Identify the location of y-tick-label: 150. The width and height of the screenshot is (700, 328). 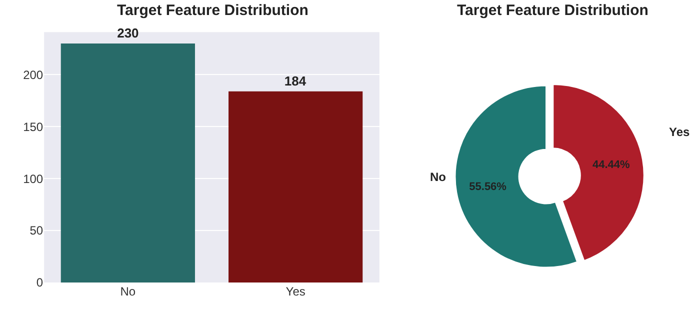
(33, 127).